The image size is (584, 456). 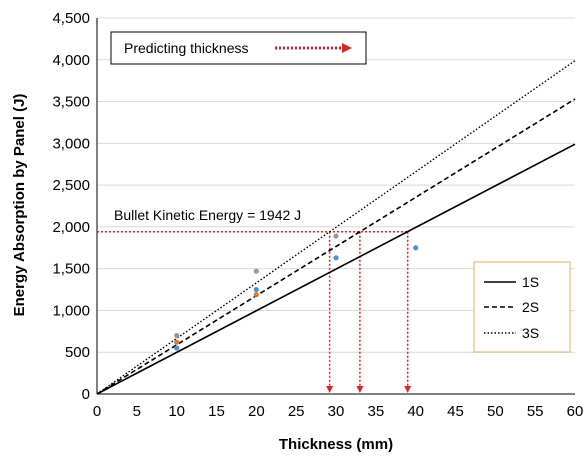 I want to click on reference-level-label: Bullet Kinetic Energy = 1942 J, so click(x=207, y=215).